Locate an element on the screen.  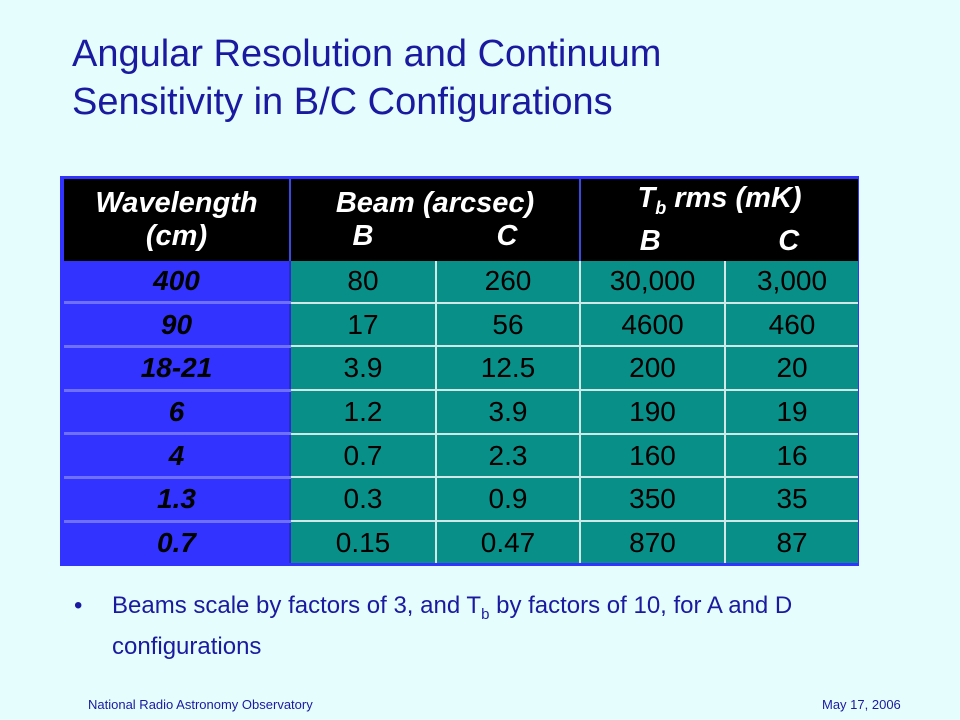
cell-beam-b: 17 is located at coordinates (363, 325).